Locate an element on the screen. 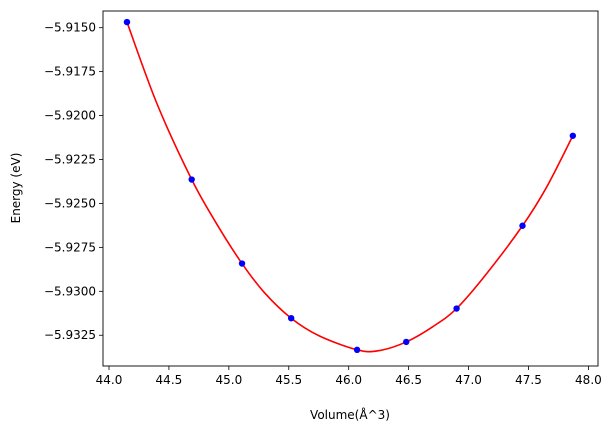 The image size is (612, 433). x-tick-label: 46.0 is located at coordinates (348, 380).